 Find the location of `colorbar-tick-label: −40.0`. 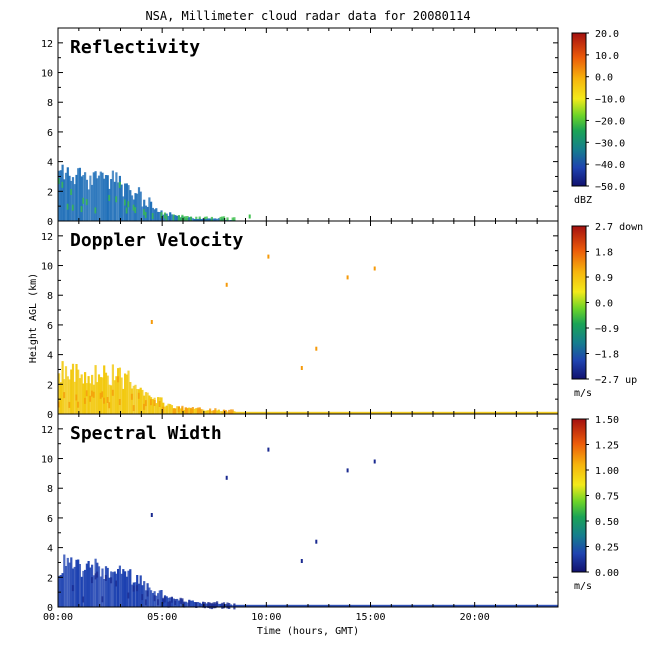

colorbar-tick-label: −40.0 is located at coordinates (610, 165).